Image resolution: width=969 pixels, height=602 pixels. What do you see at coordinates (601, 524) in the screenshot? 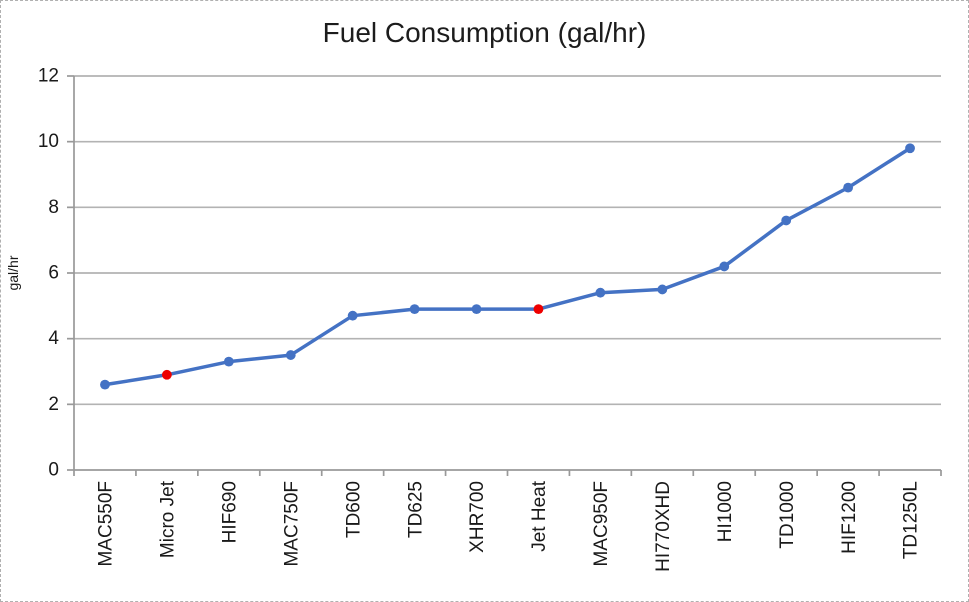
I see `x-category-label: MAC950F` at bounding box center [601, 524].